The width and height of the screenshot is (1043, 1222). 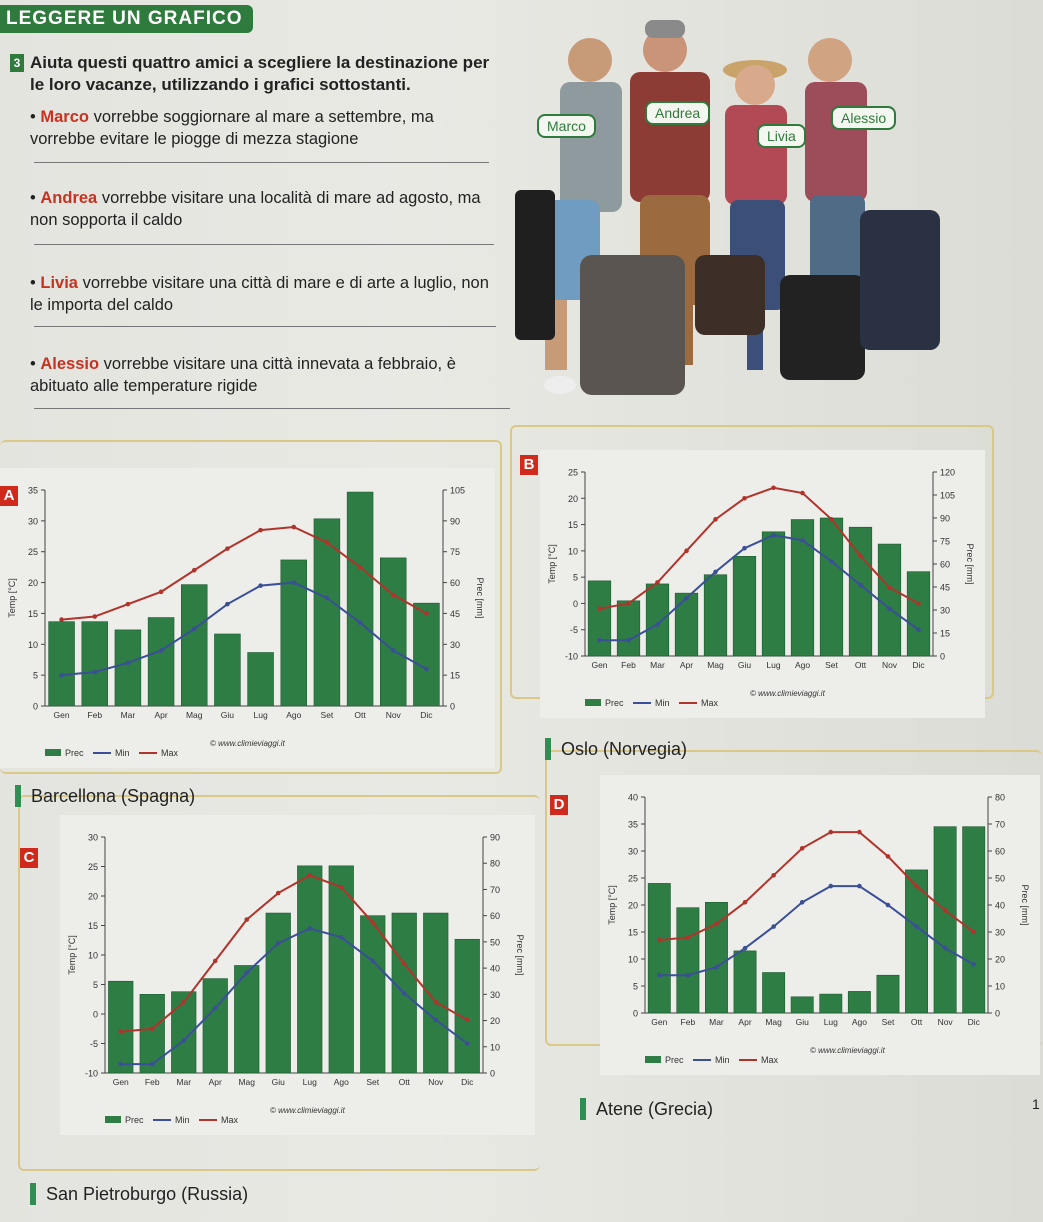 What do you see at coordinates (9, 496) in the screenshot?
I see `chart-letter-a: A` at bounding box center [9, 496].